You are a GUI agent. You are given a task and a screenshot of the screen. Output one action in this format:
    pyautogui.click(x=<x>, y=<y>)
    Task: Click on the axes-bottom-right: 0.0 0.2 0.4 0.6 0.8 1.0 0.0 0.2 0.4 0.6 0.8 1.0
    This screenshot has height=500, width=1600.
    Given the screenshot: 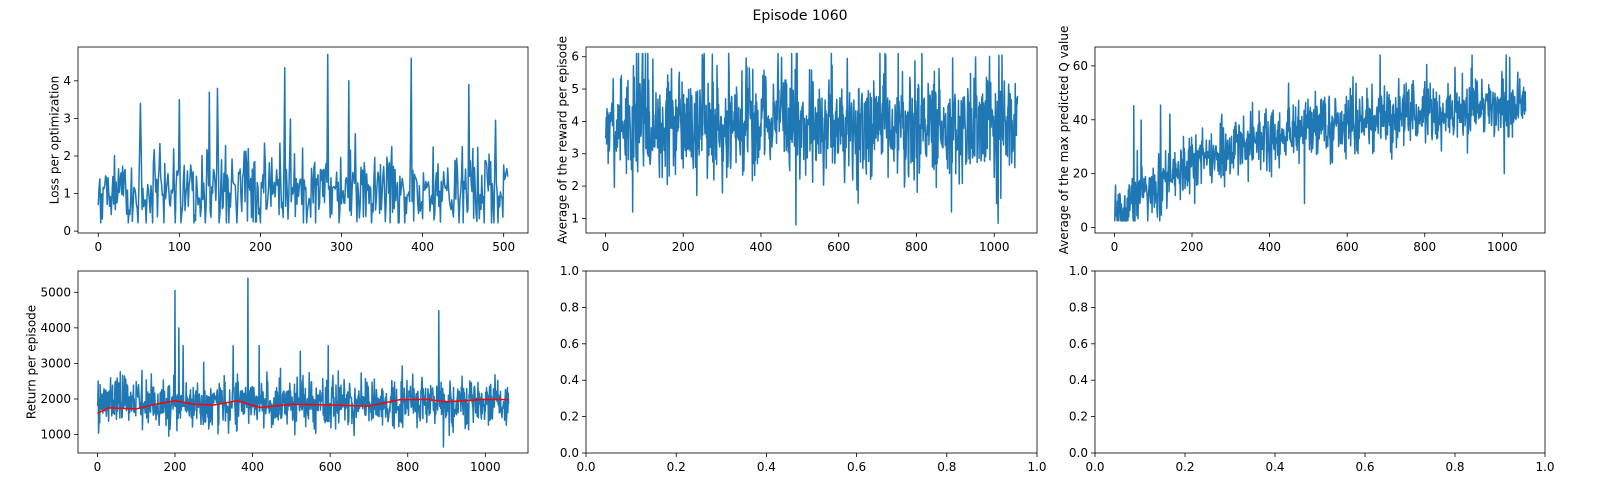 What is the action you would take?
    pyautogui.click(x=1312, y=369)
    